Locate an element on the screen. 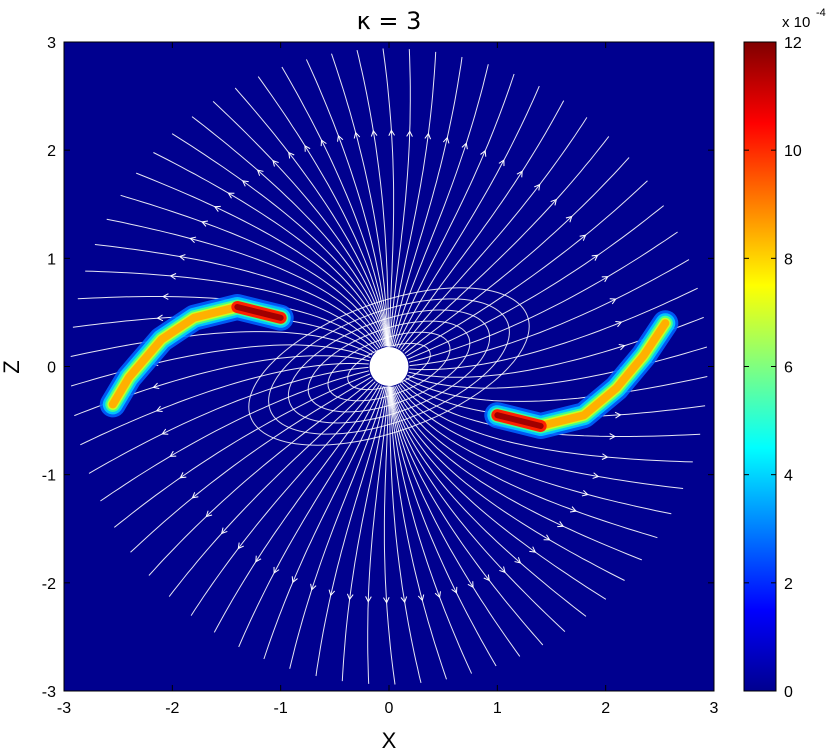 The height and width of the screenshot is (751, 830). colorbar-multiplier: x 10 is located at coordinates (796, 22).